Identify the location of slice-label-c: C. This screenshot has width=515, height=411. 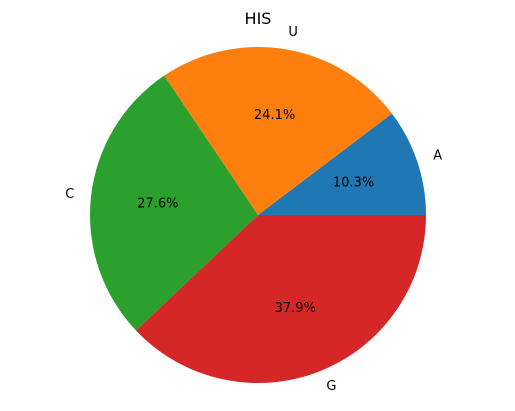
(69, 194).